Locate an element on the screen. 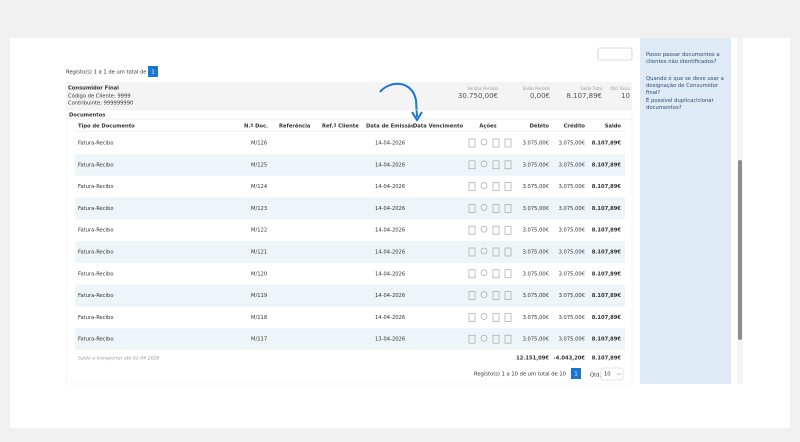 Image resolution: width=800 pixels, height=442 pixels. column-header: Referência is located at coordinates (295, 126).